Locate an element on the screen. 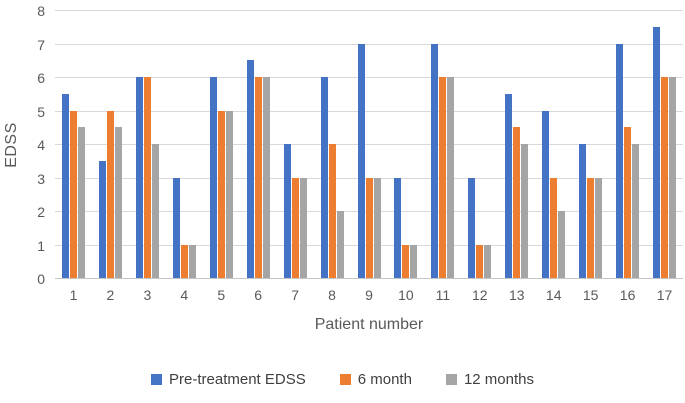  x-tick-label-11: 11 is located at coordinates (443, 295).